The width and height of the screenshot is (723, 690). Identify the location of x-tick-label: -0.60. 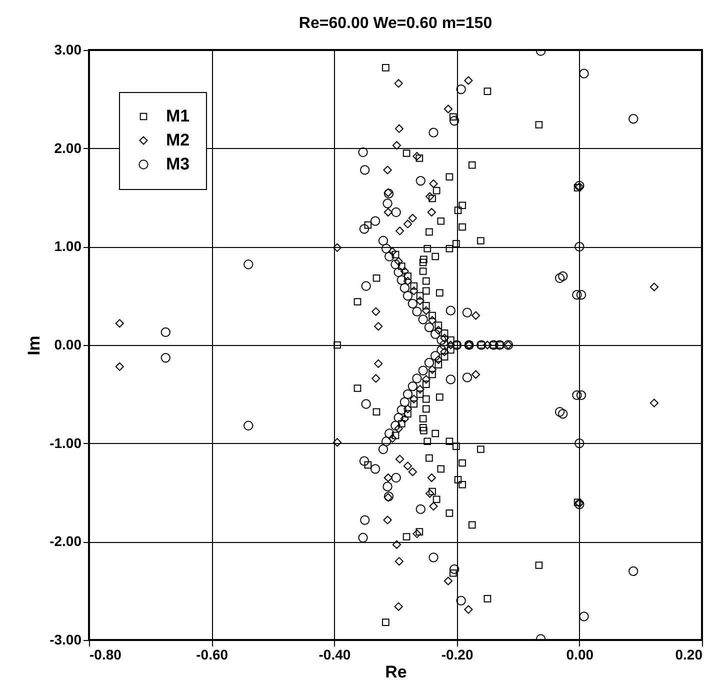
(212, 654).